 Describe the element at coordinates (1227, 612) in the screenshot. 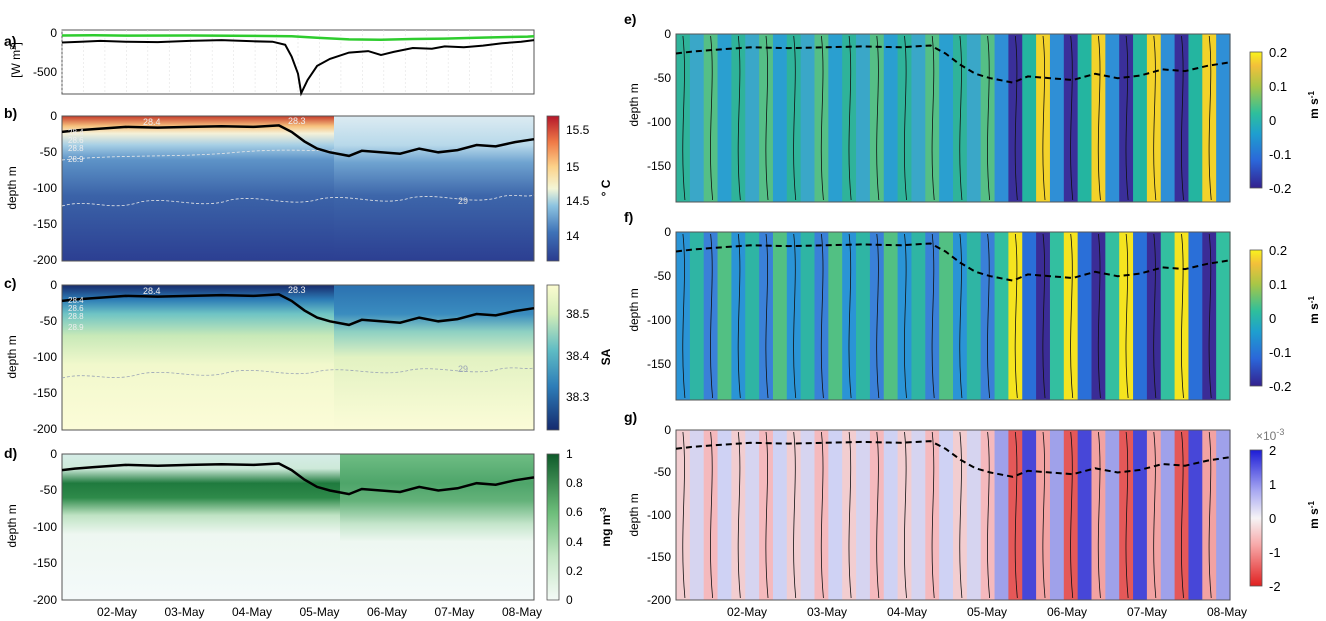

I see `xtick-date: 08-May` at that location.